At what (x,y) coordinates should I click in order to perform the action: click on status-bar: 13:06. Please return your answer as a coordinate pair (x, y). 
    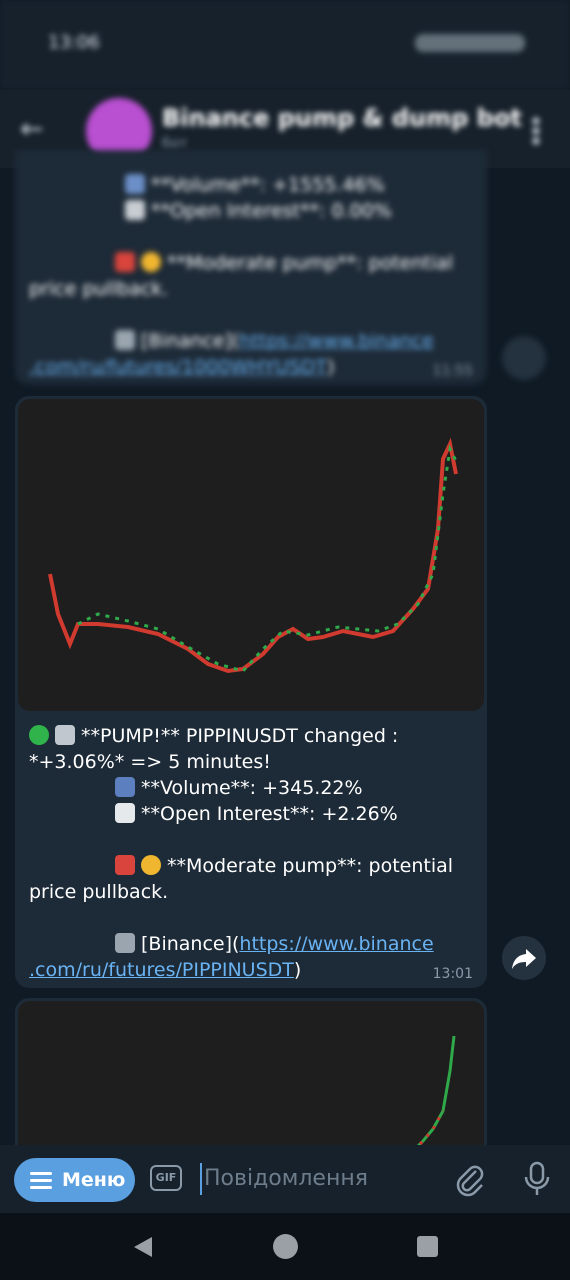
    Looking at the image, I should click on (285, 45).